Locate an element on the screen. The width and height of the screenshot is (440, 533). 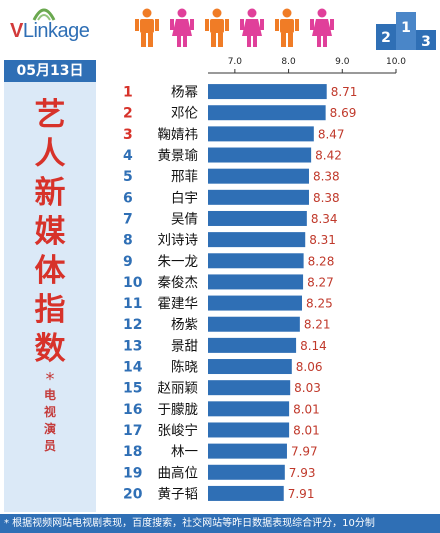
title-char: 新 is located at coordinates (50, 193).